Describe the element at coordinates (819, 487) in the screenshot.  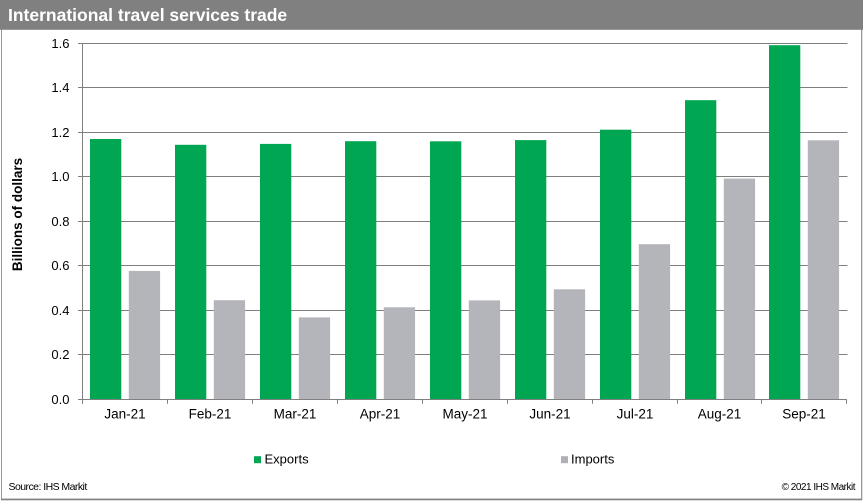
I see `svg-text: © 2021 IHS Markit` at that location.